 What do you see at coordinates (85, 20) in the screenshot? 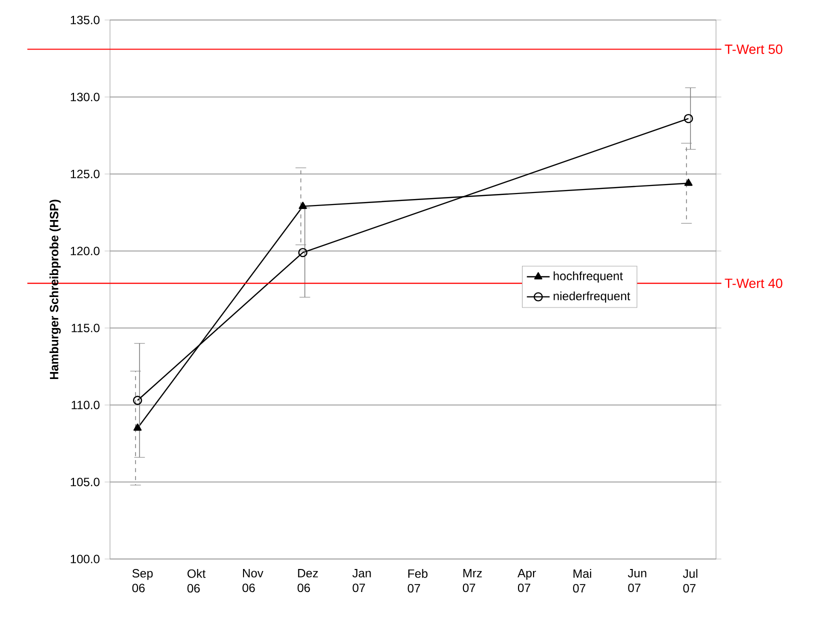
I see `y-tick-label: 135.0` at bounding box center [85, 20].